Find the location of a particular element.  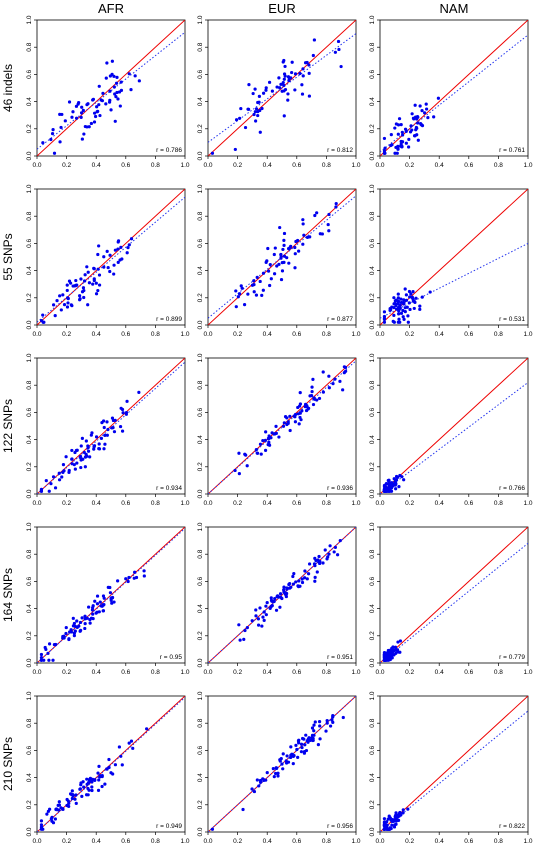

y-tick-label: 0.6 is located at coordinates (200, 74).